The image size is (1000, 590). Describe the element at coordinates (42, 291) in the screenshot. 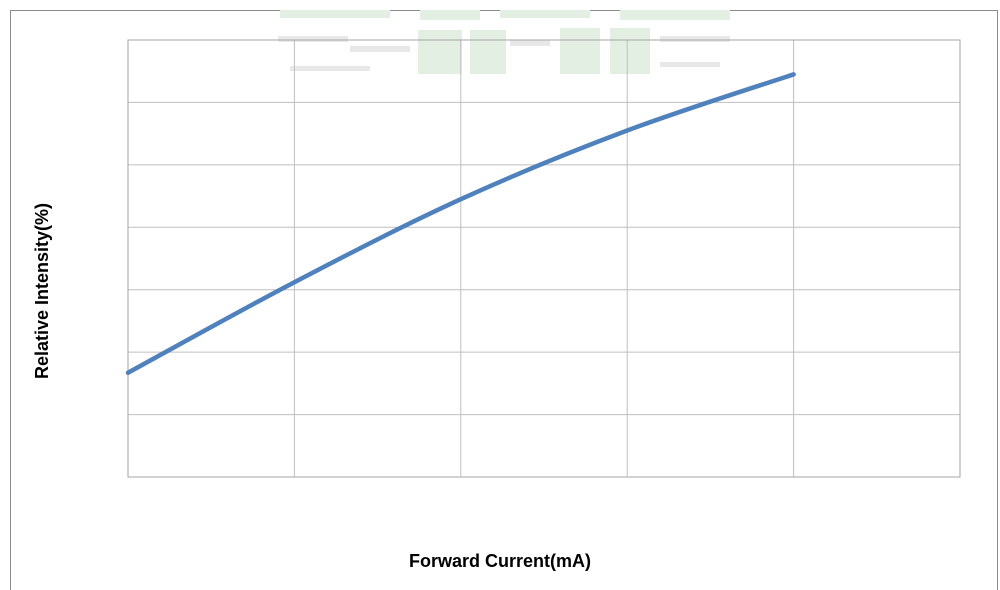

I see `y-axis-label: Relative Intensity(%)` at that location.